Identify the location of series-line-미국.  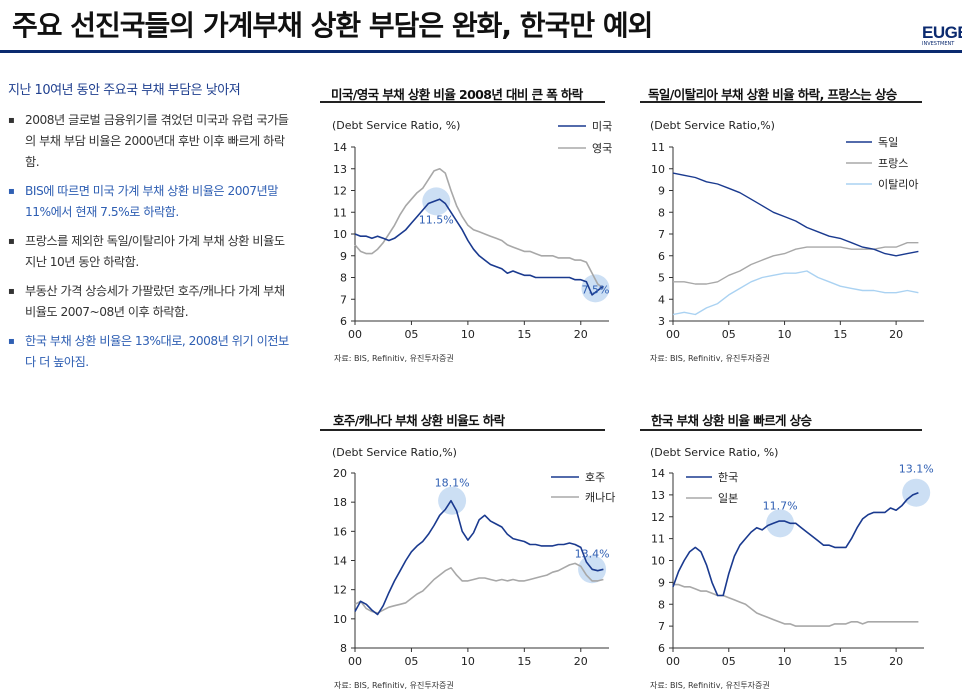
(479, 247).